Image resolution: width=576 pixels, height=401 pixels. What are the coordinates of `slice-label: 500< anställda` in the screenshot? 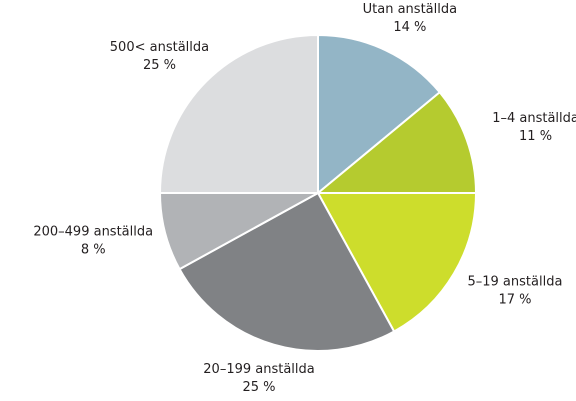 It's located at (159, 47).